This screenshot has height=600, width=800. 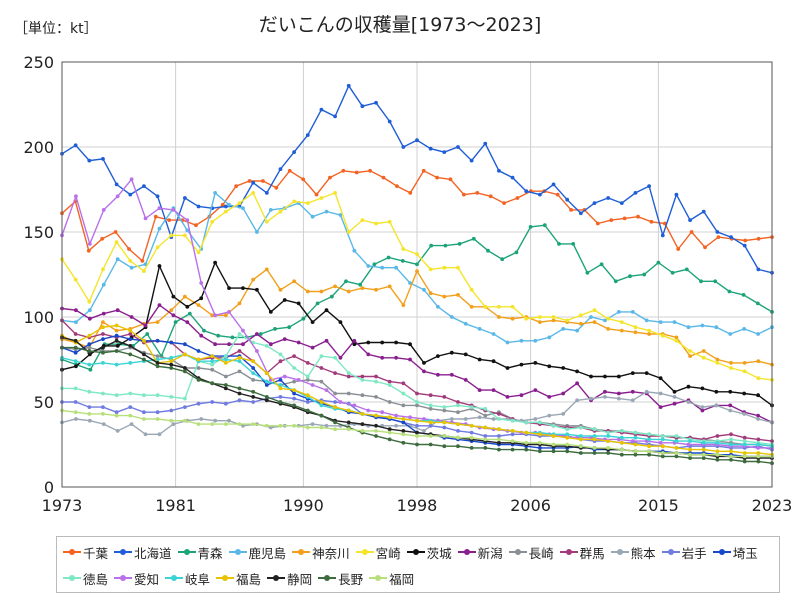 I want to click on legend-label: 新潟, so click(x=490, y=553).